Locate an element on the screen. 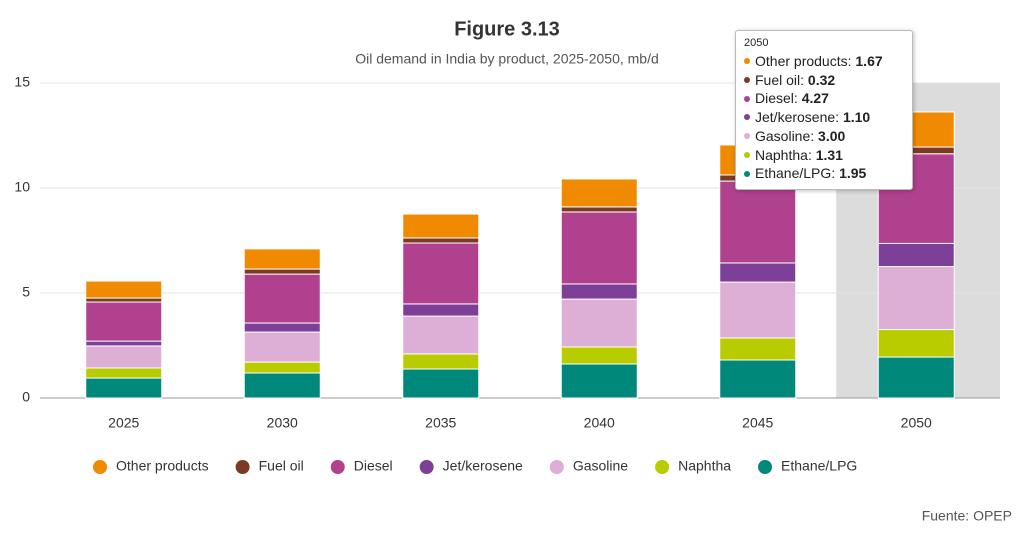 Image resolution: width=1024 pixels, height=534 pixels. tooltip-row: Gasoline3.00 is located at coordinates (824, 136).